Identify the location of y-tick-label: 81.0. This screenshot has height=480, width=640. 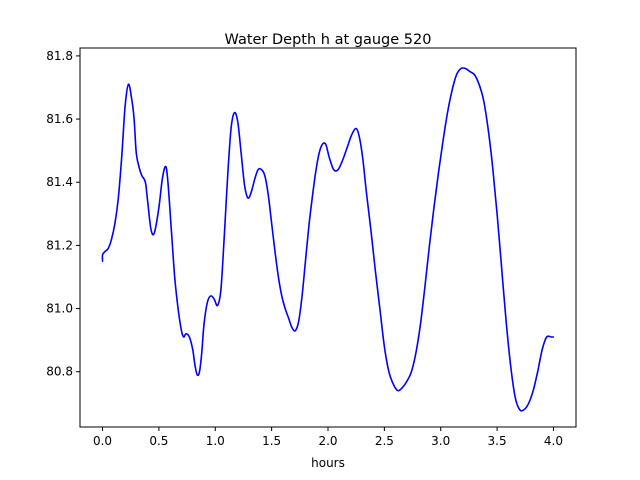
(59, 309).